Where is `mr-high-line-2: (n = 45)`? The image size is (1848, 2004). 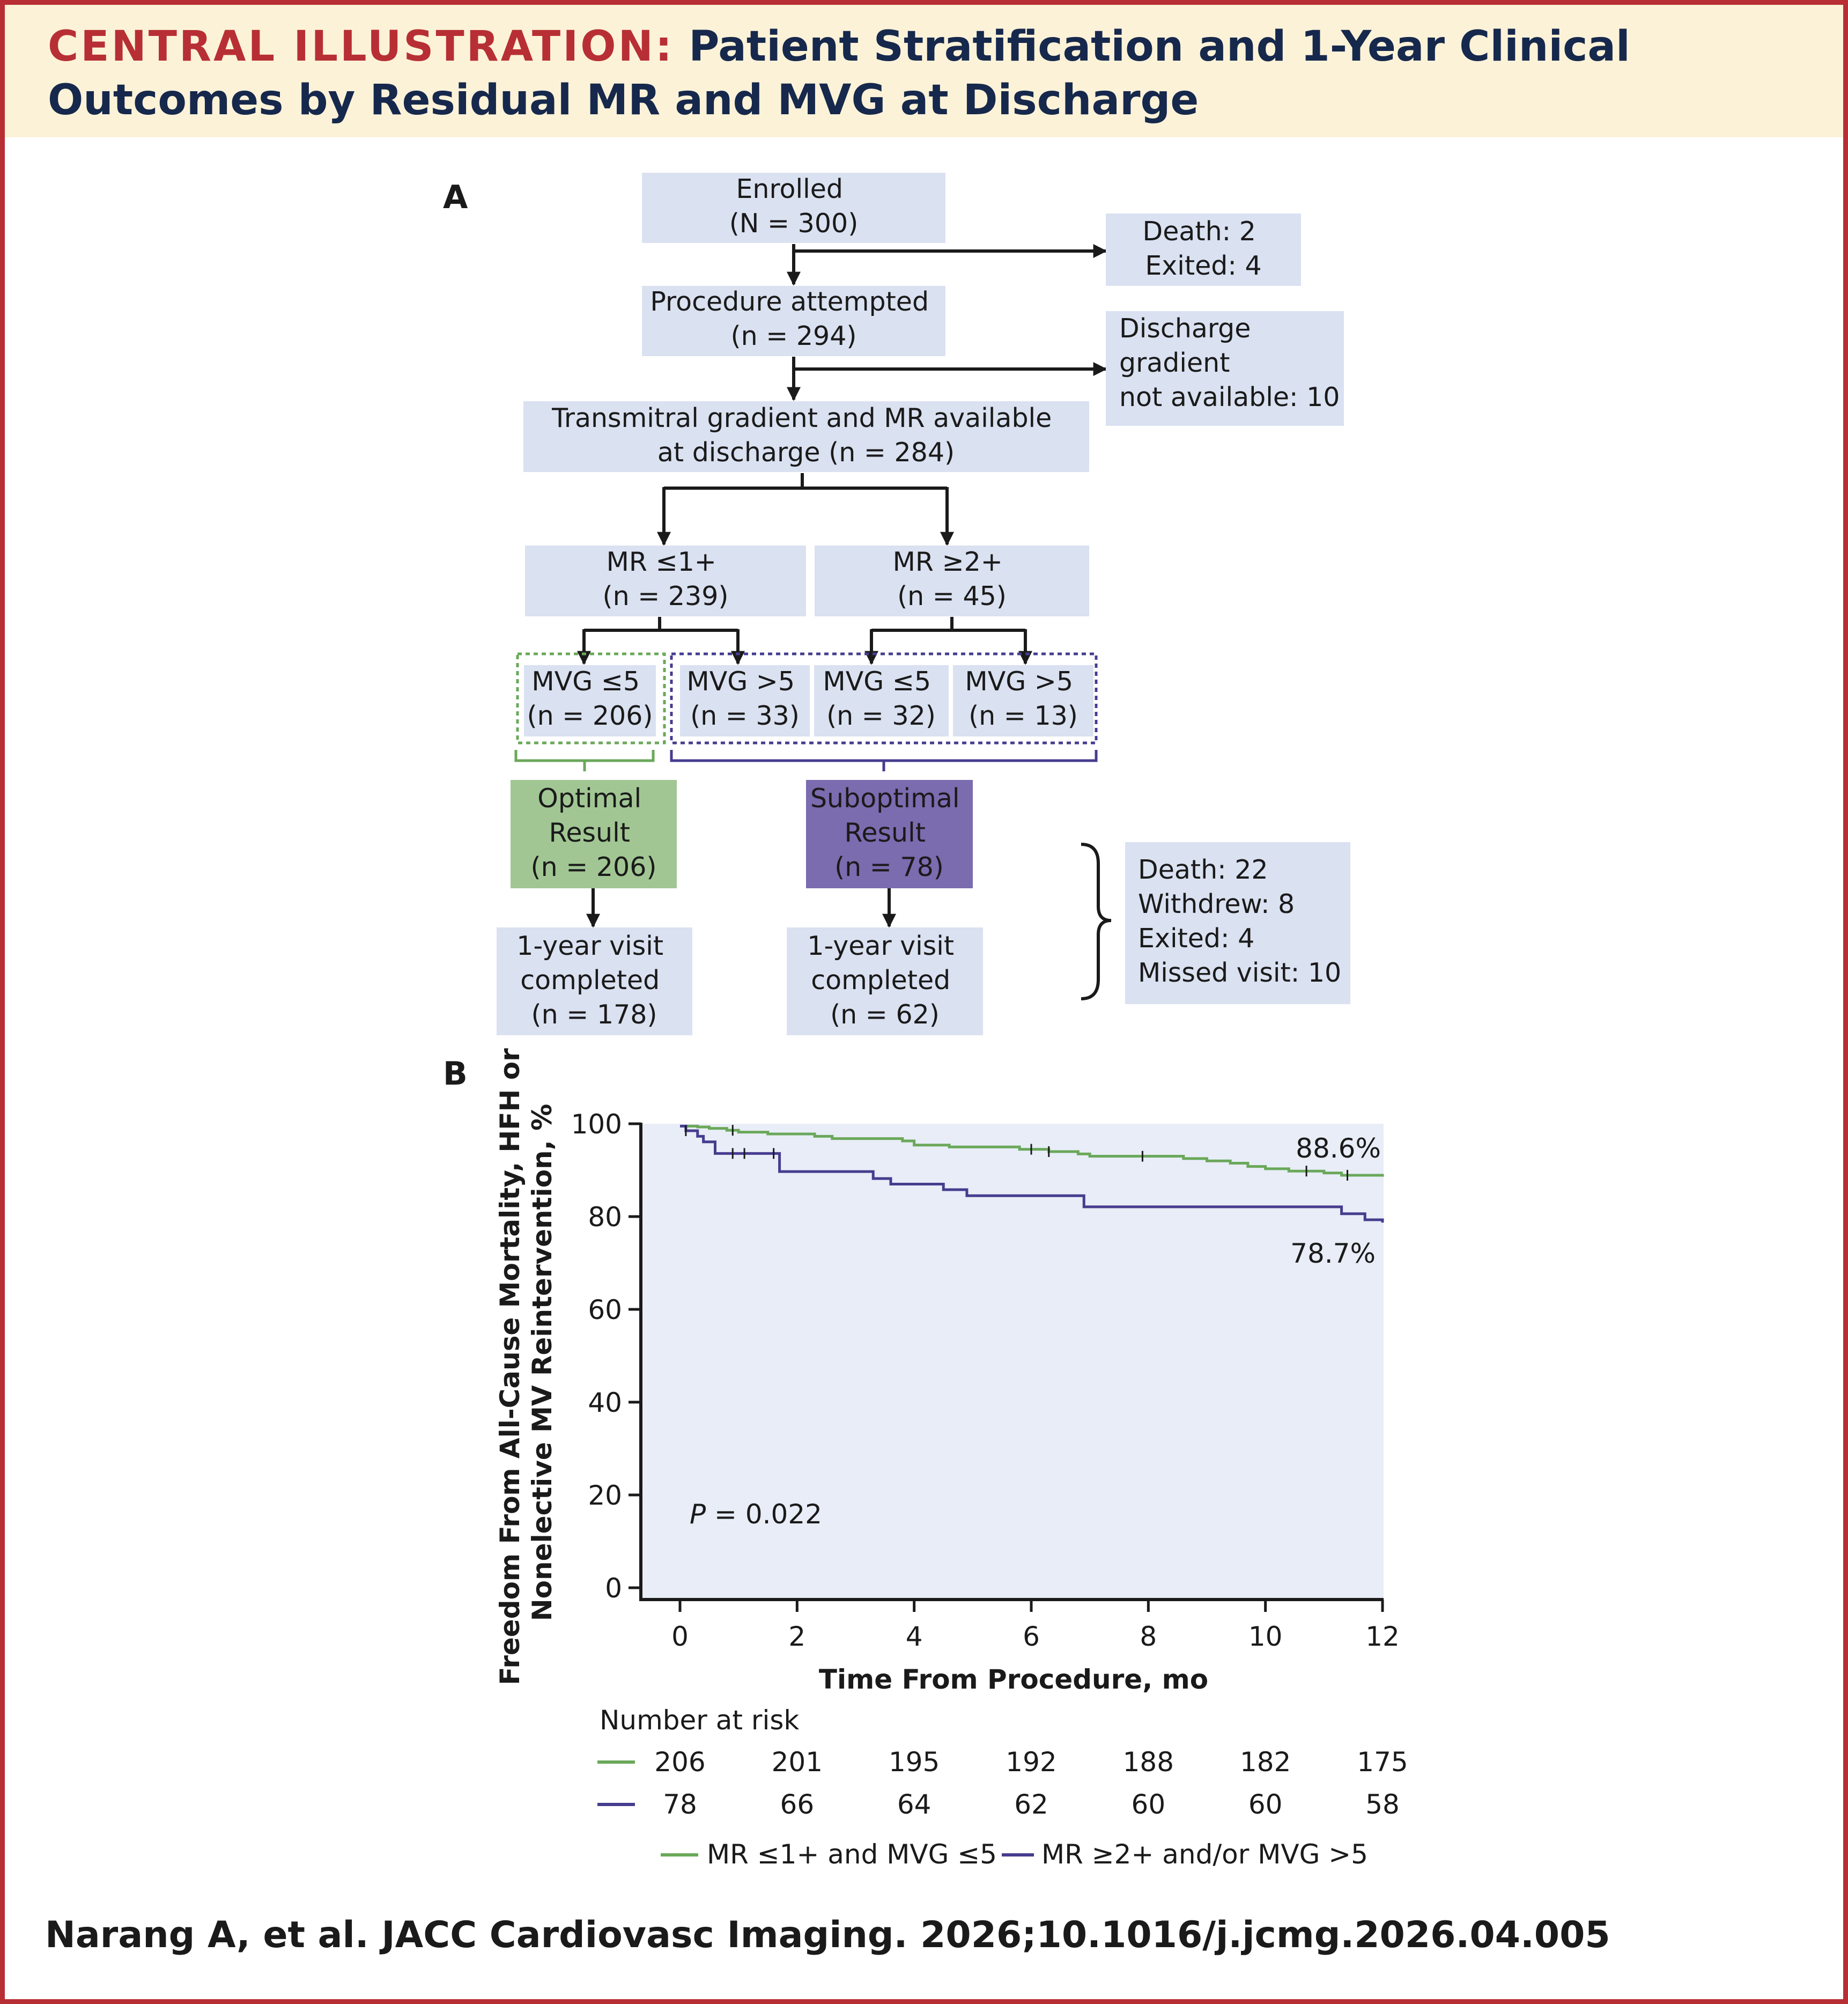
mr-high-line-2: (n = 45) is located at coordinates (952, 596).